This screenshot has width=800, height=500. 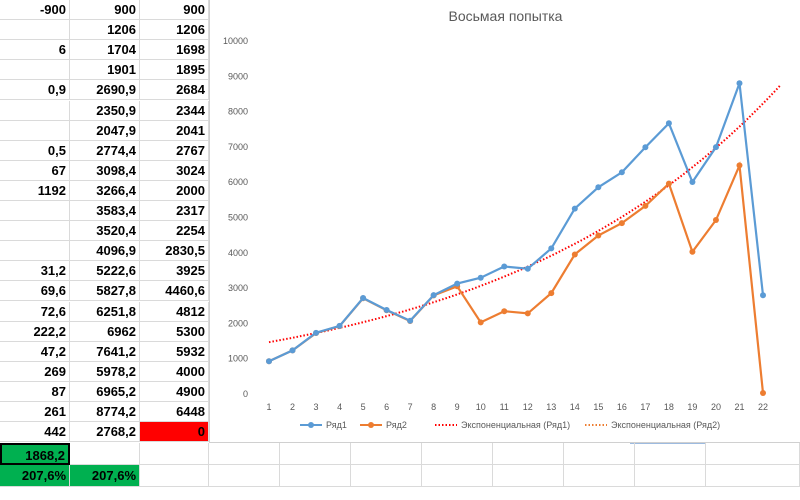 What do you see at coordinates (400, 90) in the screenshot?
I see `table-row: 0,9 2690,9 2684` at bounding box center [400, 90].